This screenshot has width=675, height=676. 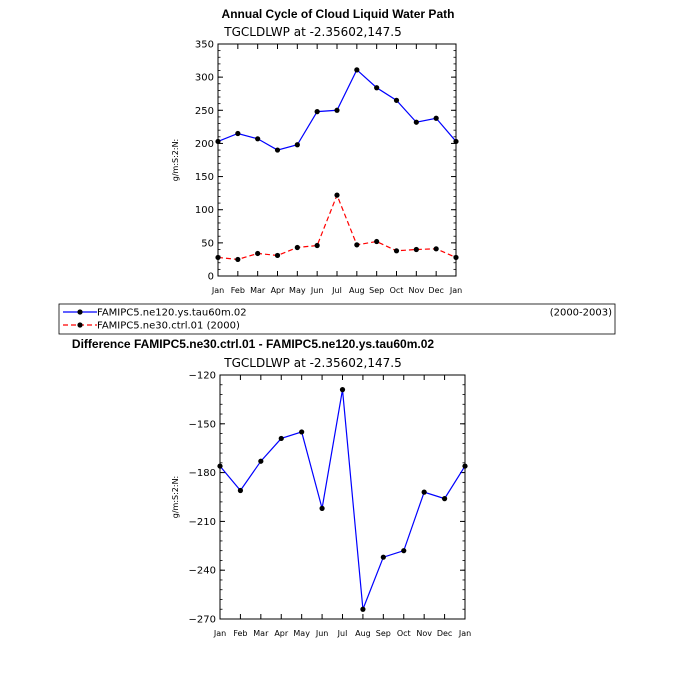 What do you see at coordinates (312, 363) in the screenshot?
I see `bottom-chart-subtitle: TGCLDLWP at -2.35602,147.5` at bounding box center [312, 363].